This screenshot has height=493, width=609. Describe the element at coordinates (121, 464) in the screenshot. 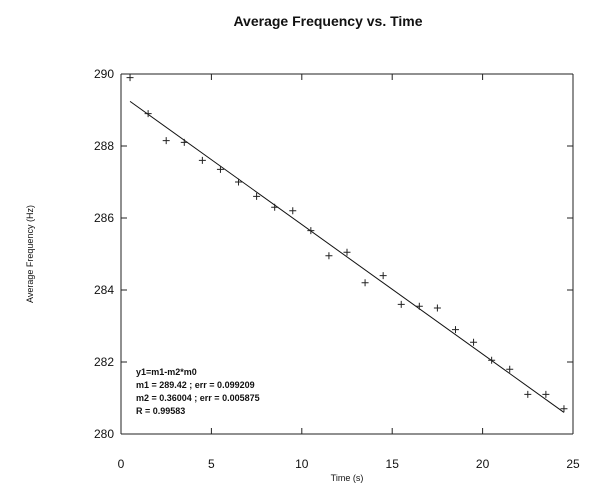

I see `x-tick-label: 0` at that location.